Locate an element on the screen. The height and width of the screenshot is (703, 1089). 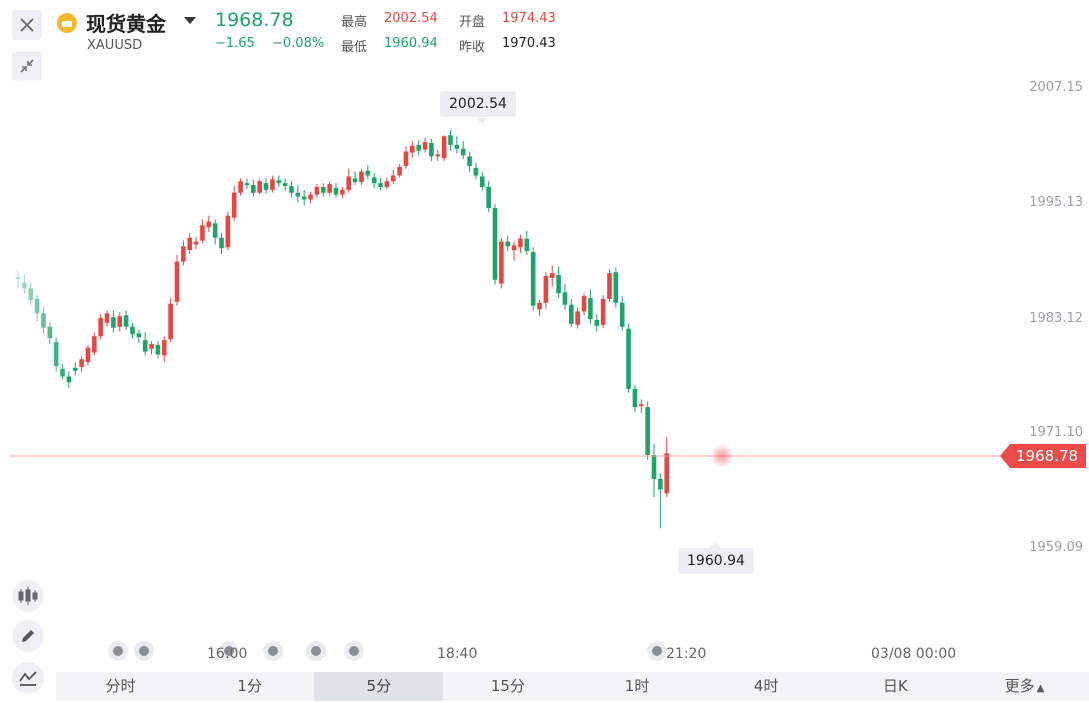
tab-5min: 5分 is located at coordinates (379, 686).